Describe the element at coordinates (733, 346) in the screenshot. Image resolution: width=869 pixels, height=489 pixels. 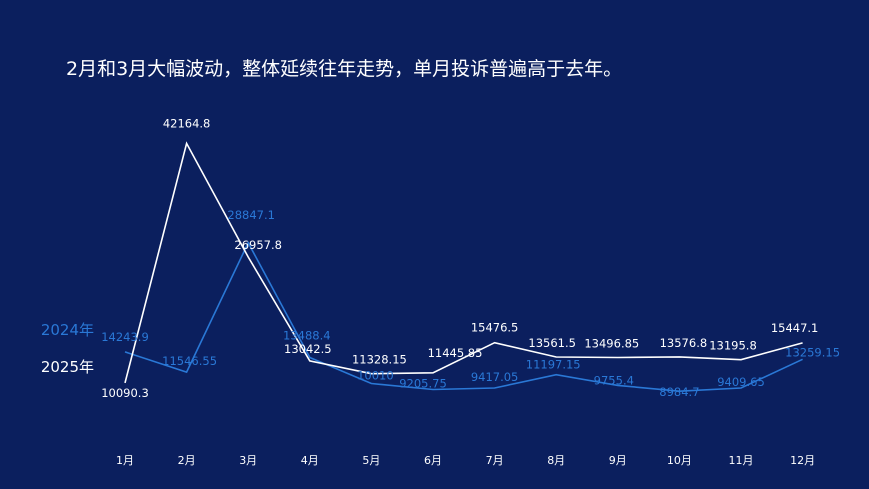
I see `data-label-2025: 13195.8` at that location.